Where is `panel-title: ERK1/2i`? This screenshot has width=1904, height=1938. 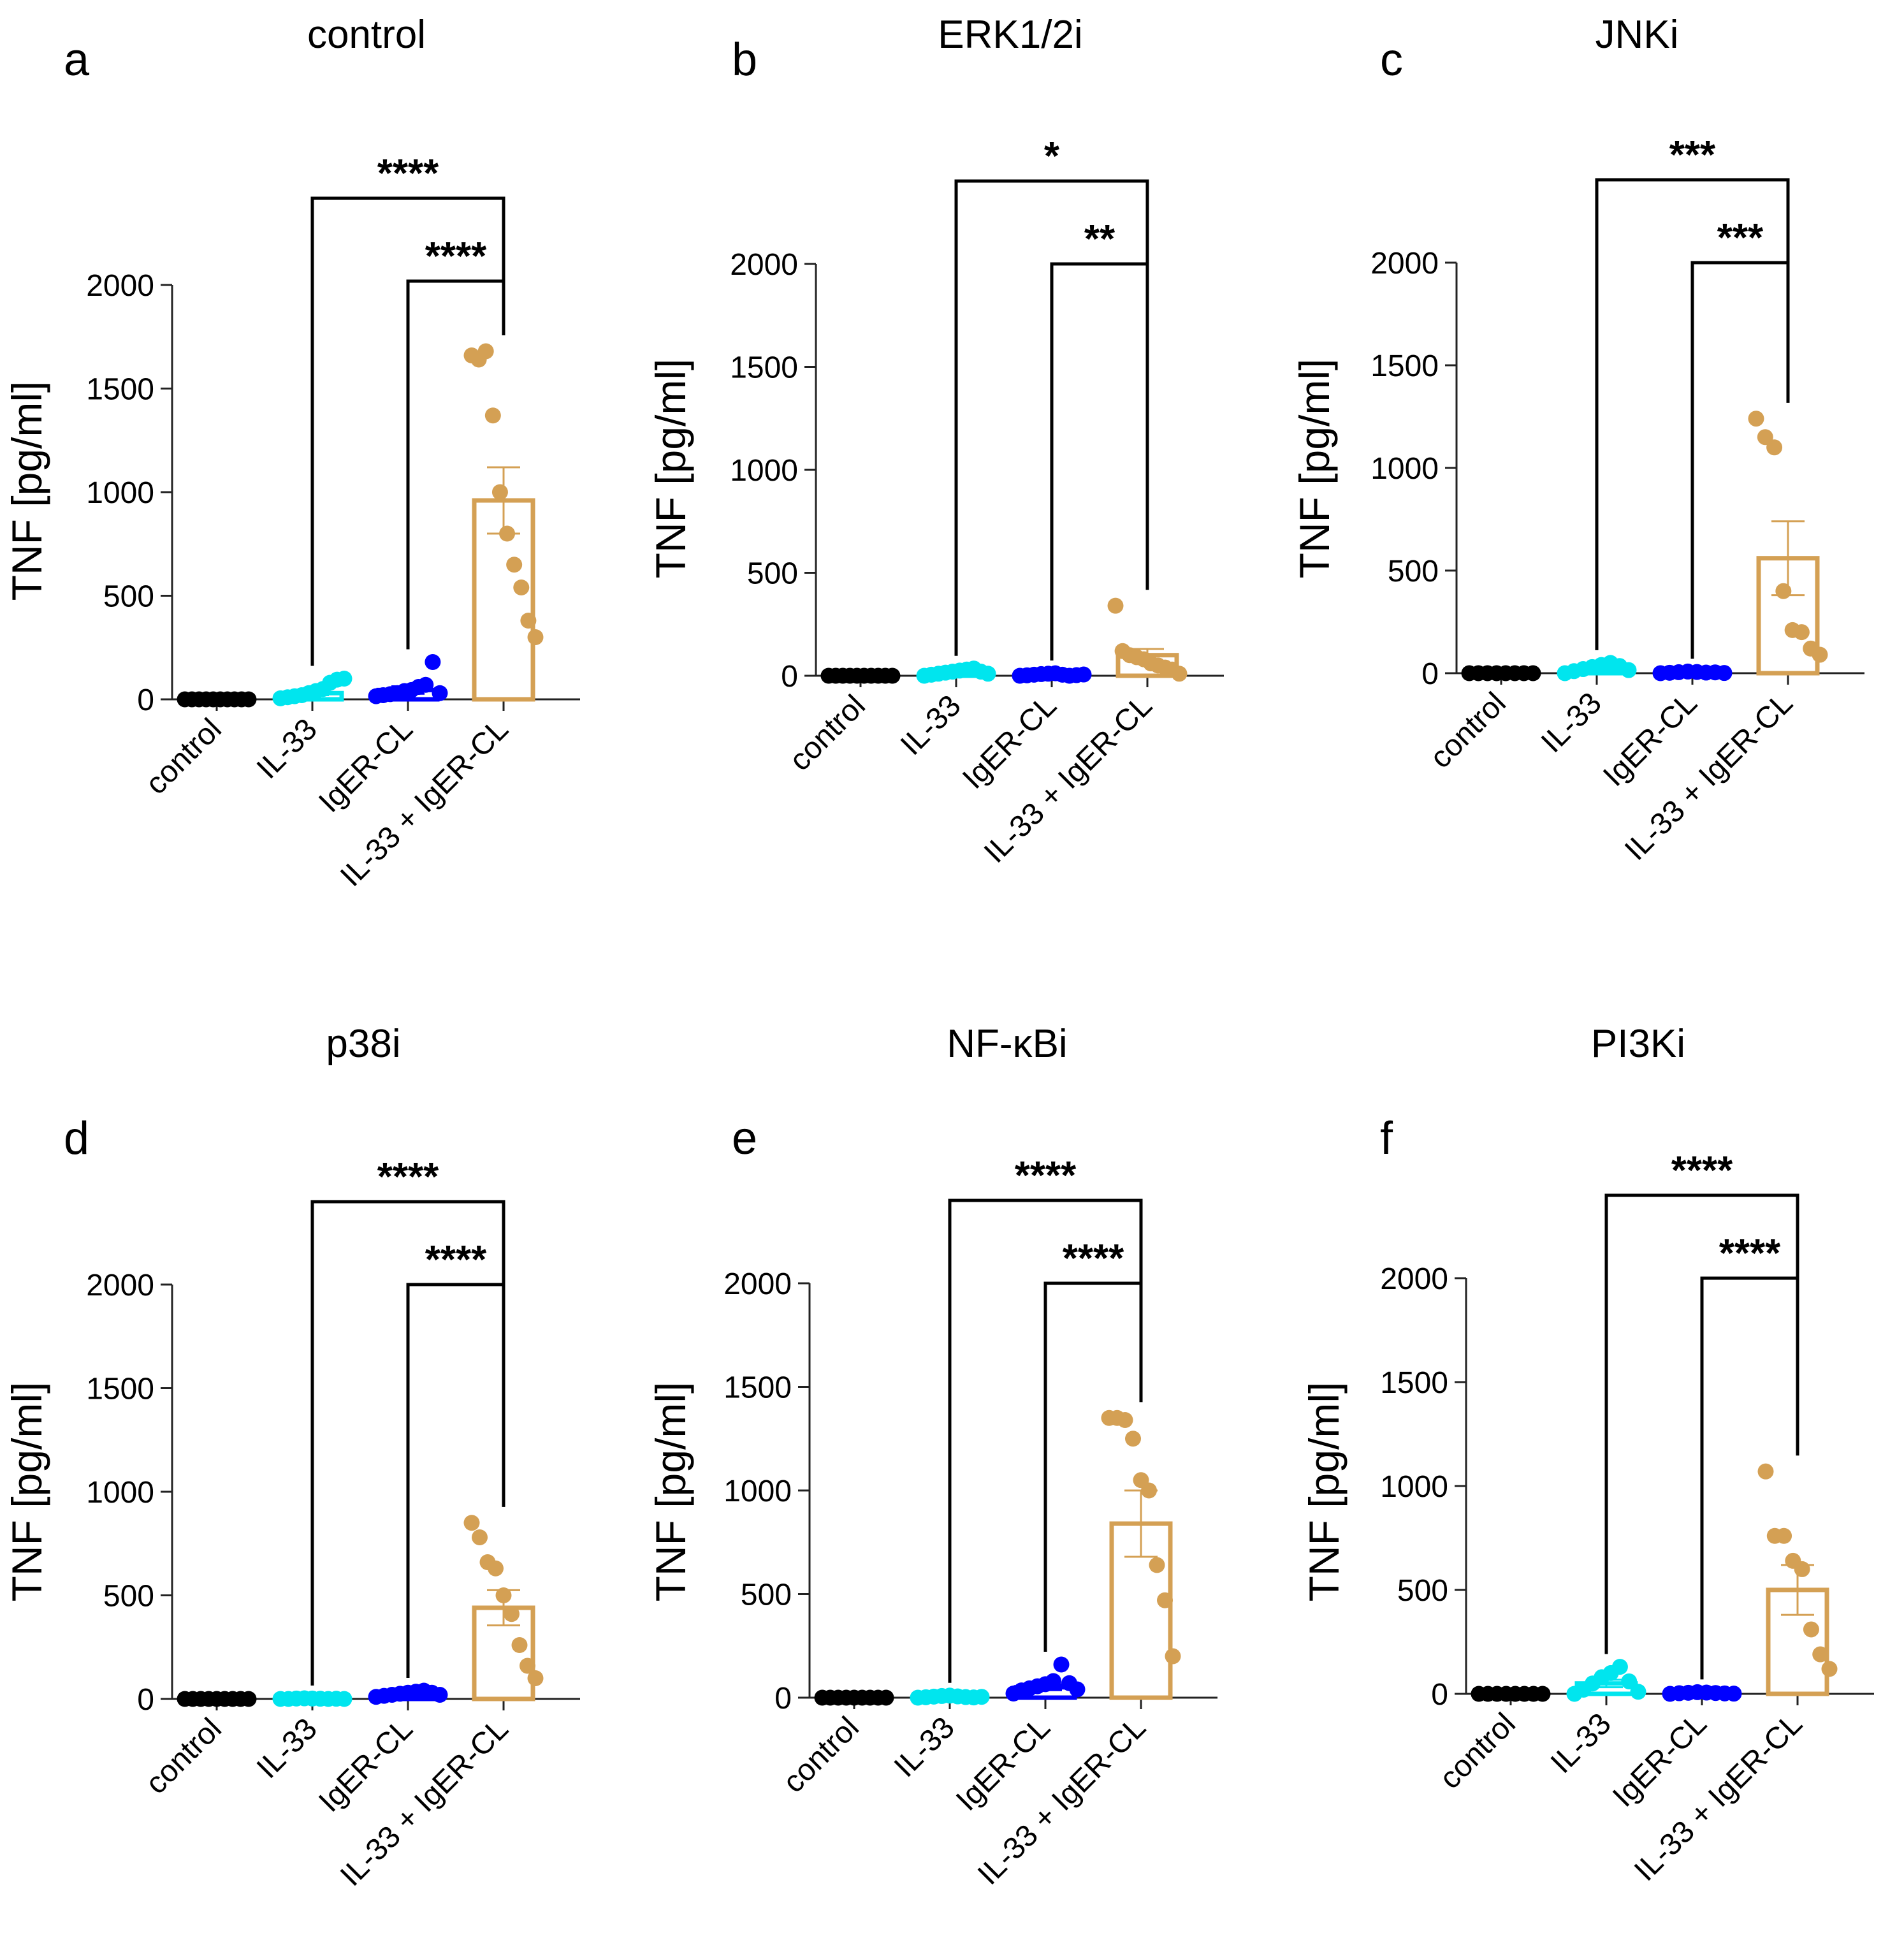 panel-title: ERK1/2i is located at coordinates (1010, 35).